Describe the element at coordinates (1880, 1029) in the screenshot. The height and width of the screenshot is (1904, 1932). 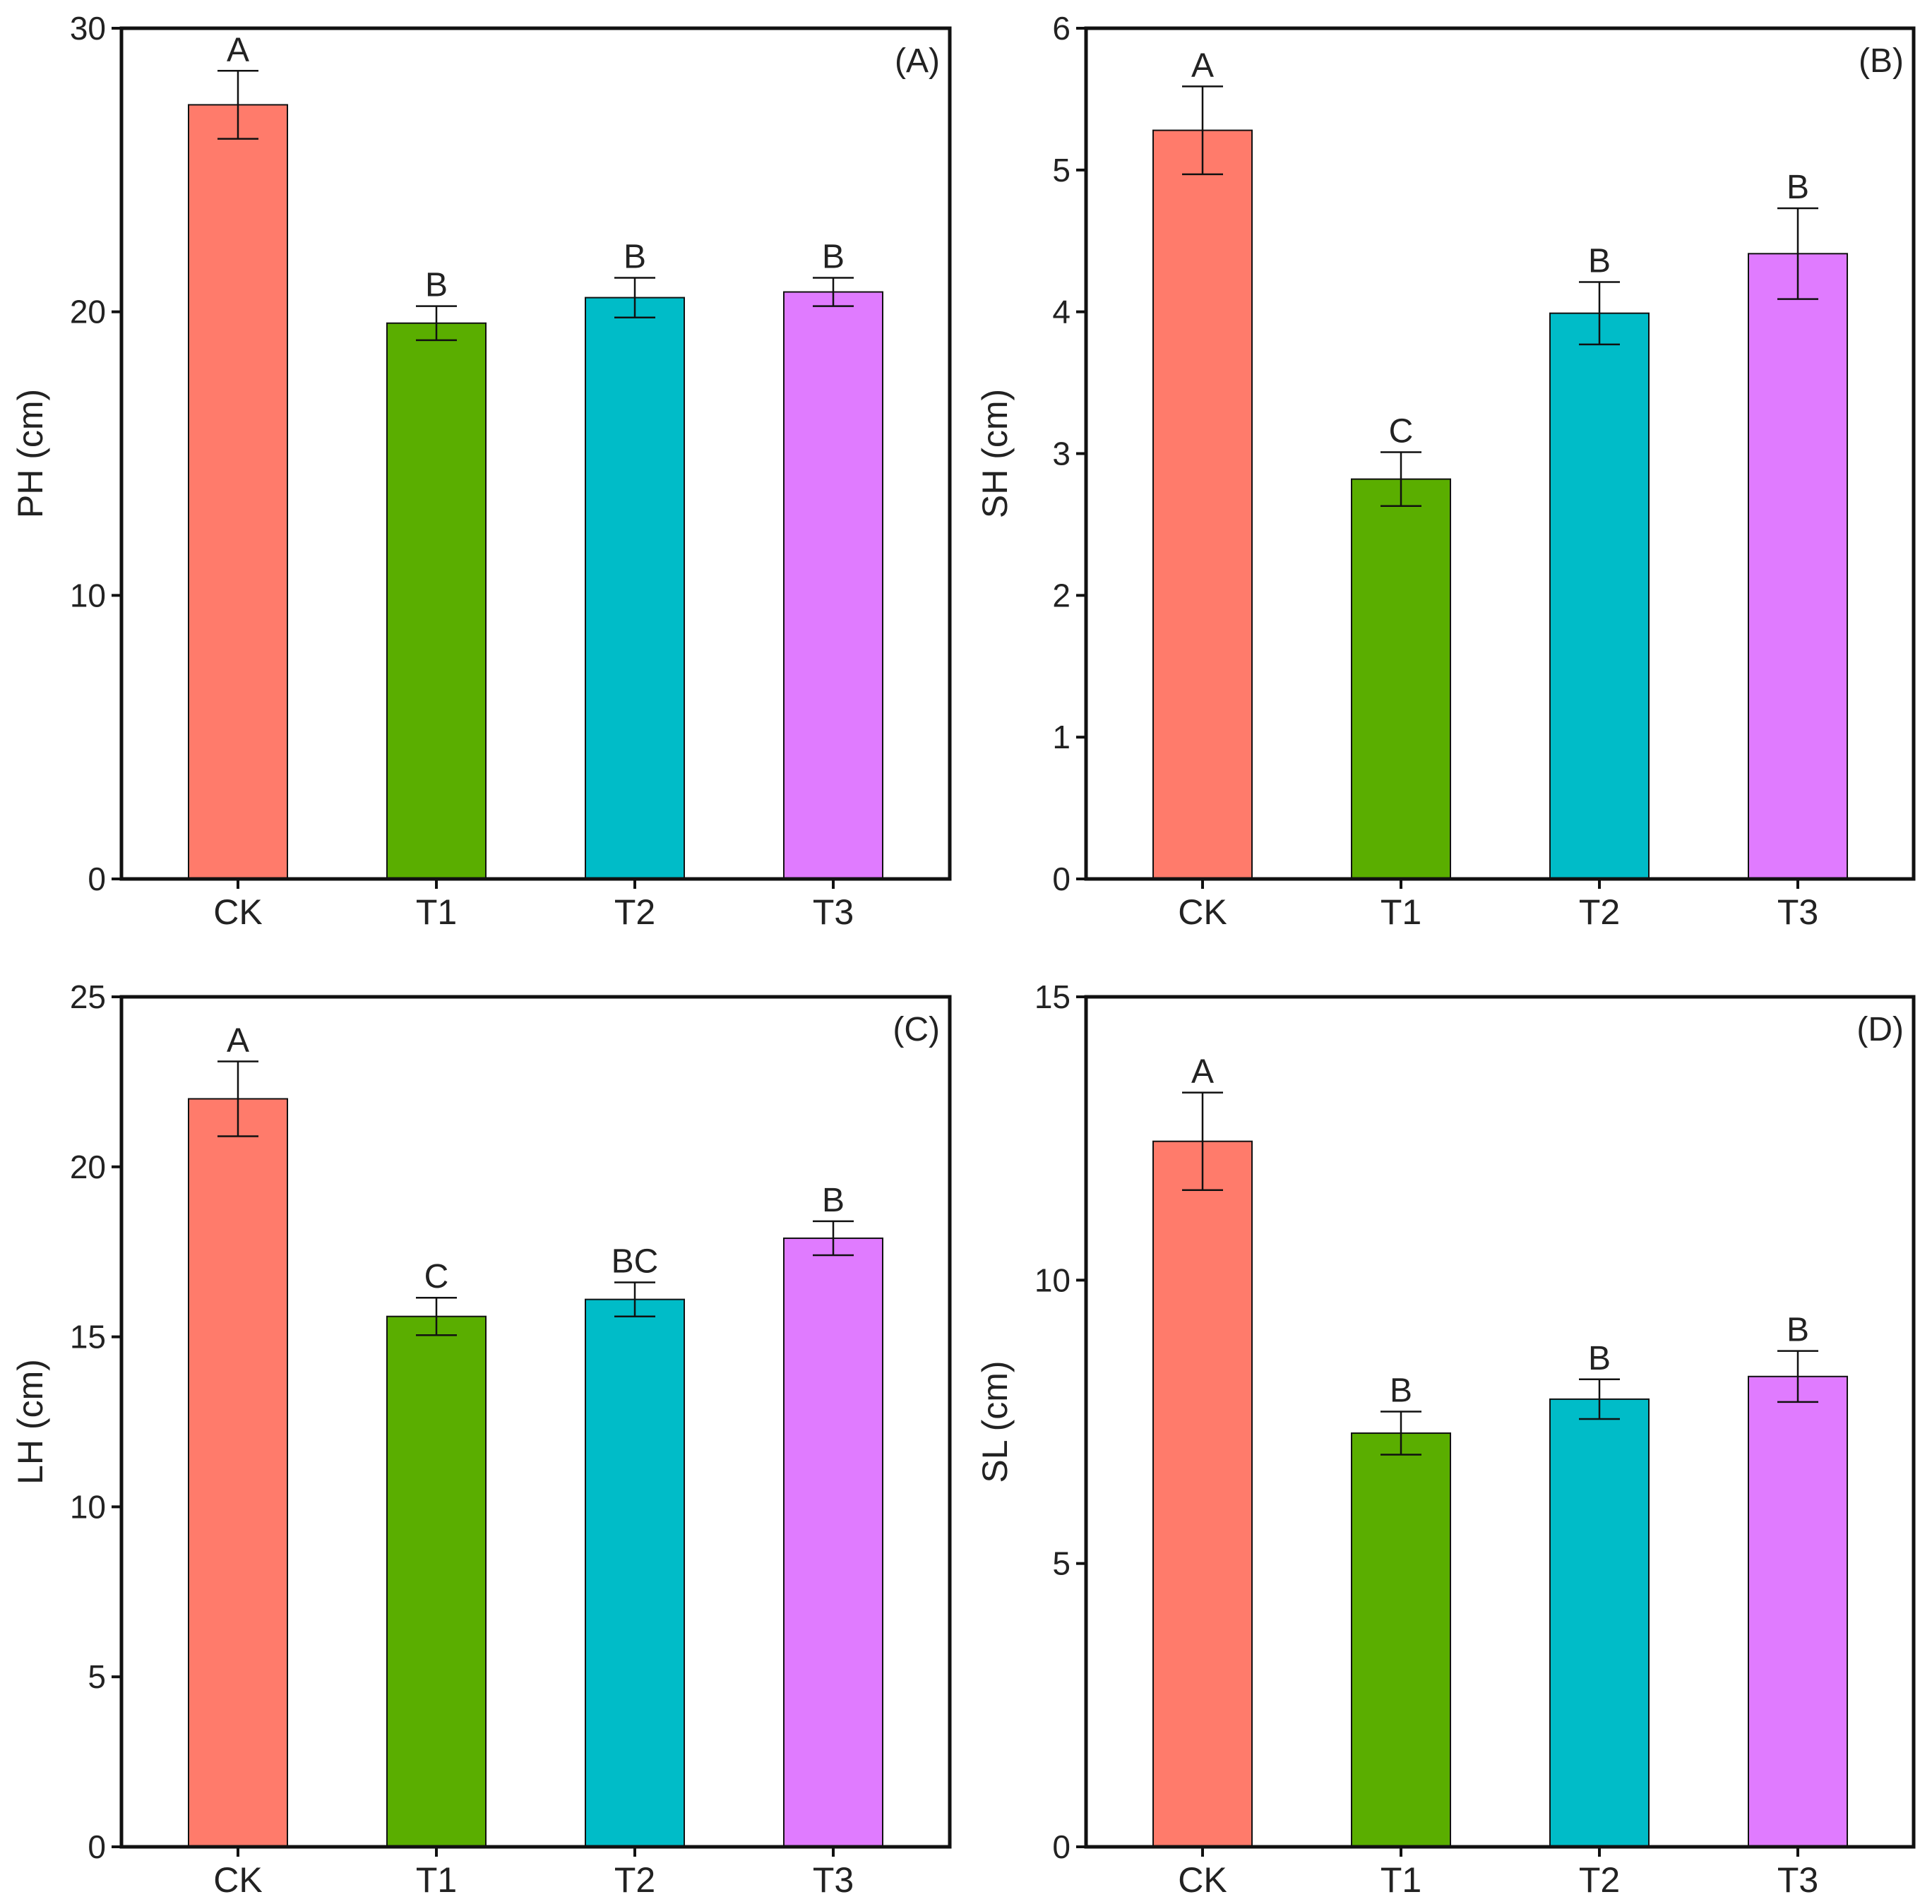
I see `panel-tag: (D)` at that location.